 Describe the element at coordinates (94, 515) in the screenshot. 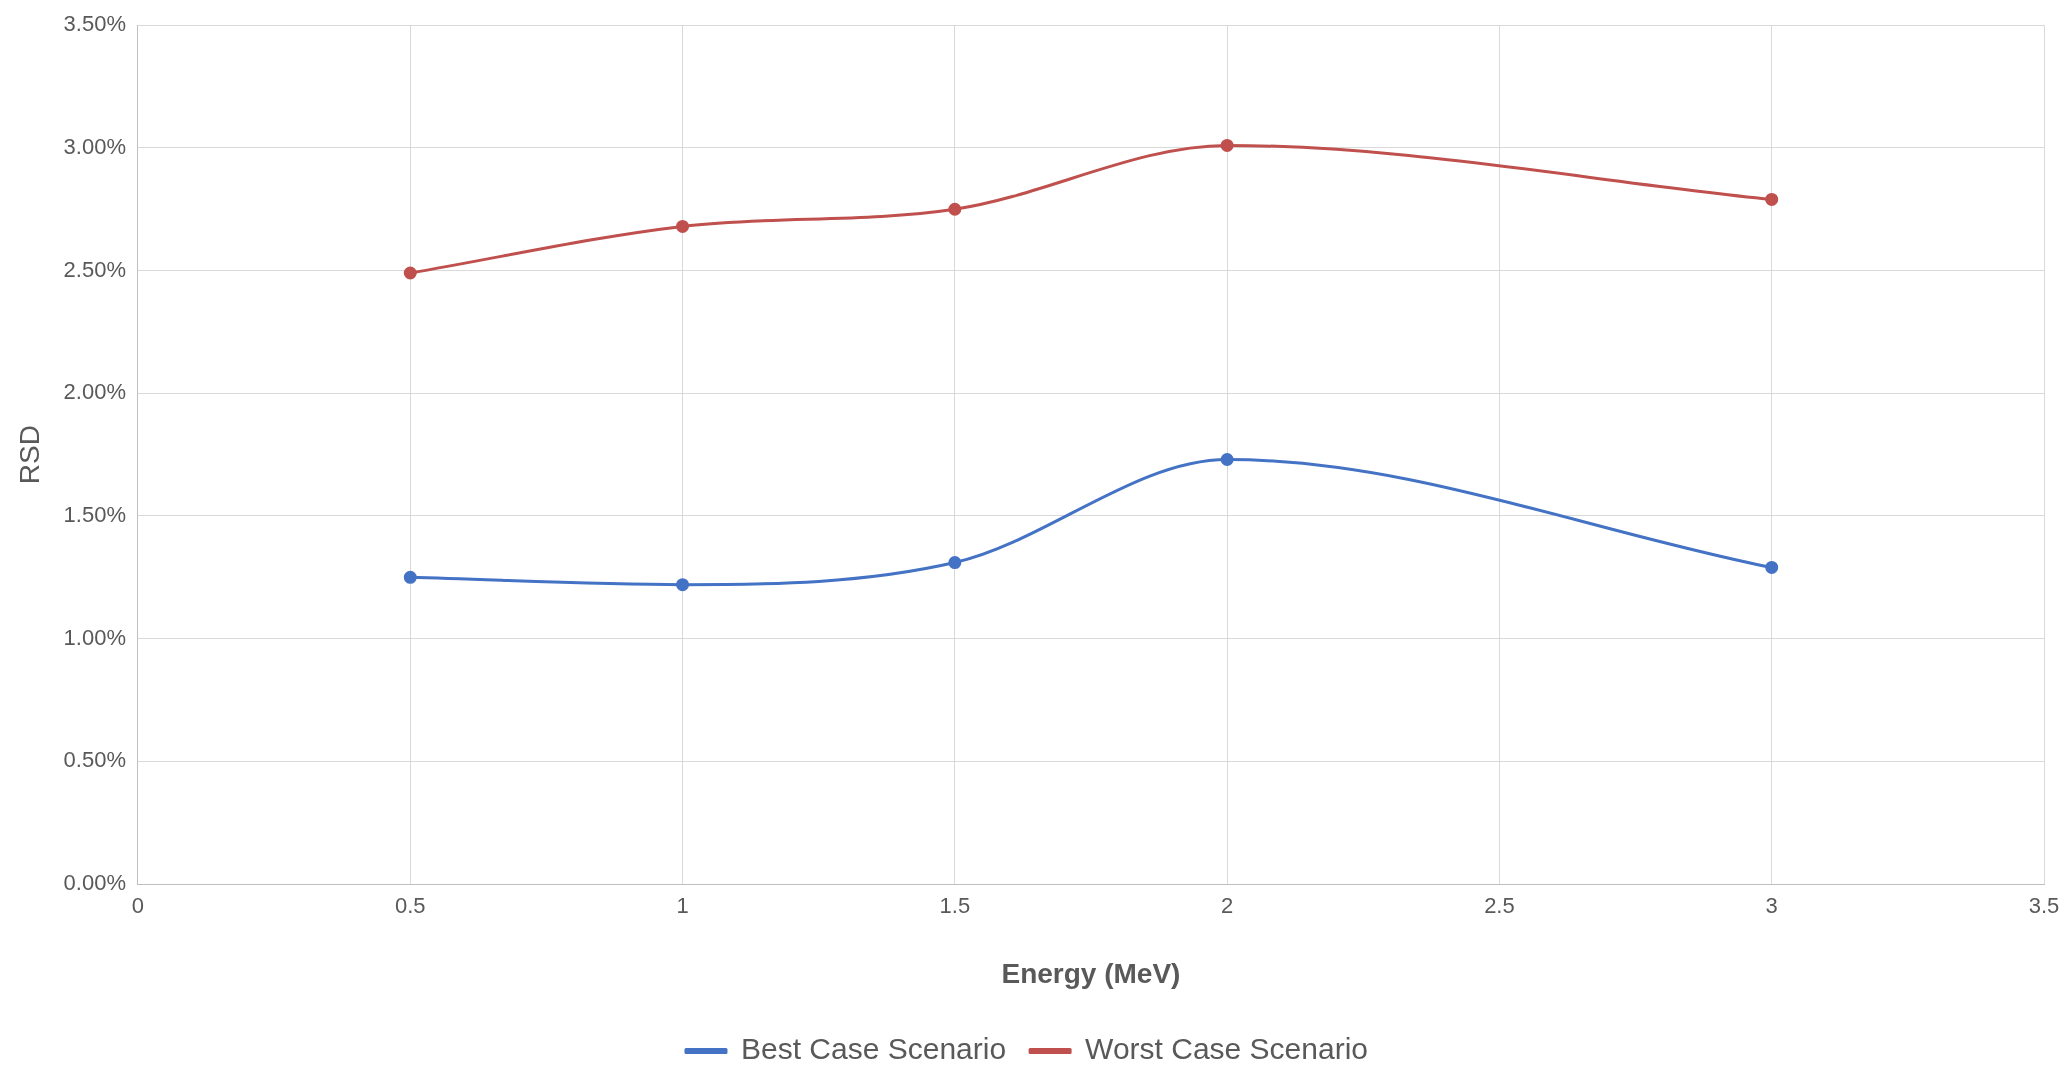

I see `y-tick-label: 1.50%` at that location.